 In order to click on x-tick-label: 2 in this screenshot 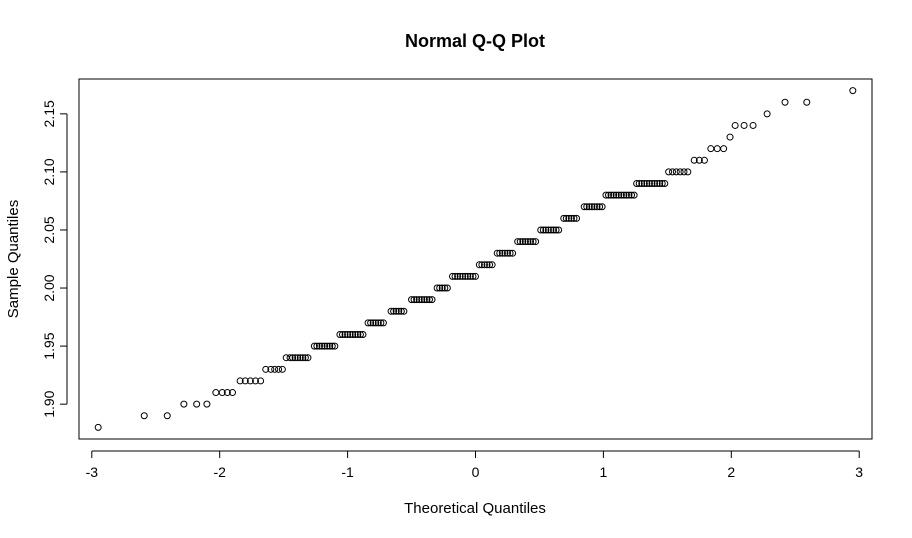, I will do `click(731, 472)`.